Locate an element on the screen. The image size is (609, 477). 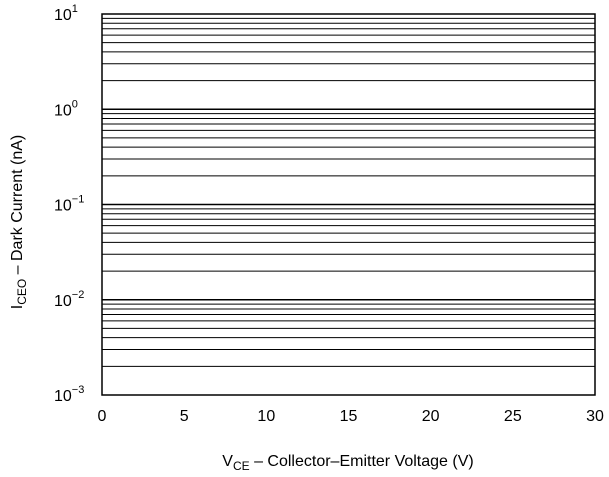
x-tick-label: 10 is located at coordinates (266, 416).